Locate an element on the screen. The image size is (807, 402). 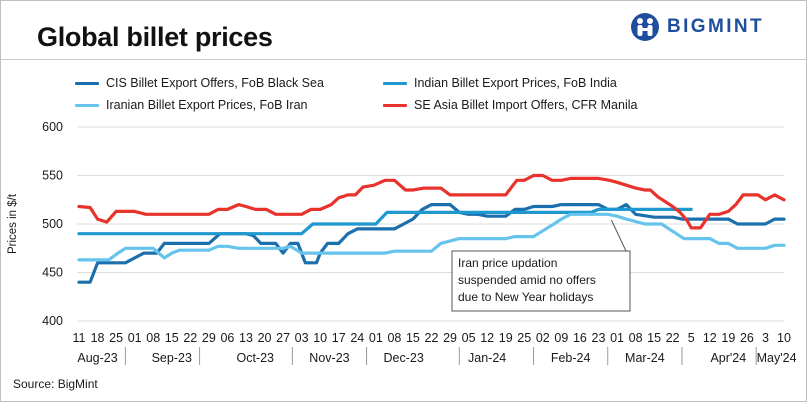
annotation-box is located at coordinates (541, 281).